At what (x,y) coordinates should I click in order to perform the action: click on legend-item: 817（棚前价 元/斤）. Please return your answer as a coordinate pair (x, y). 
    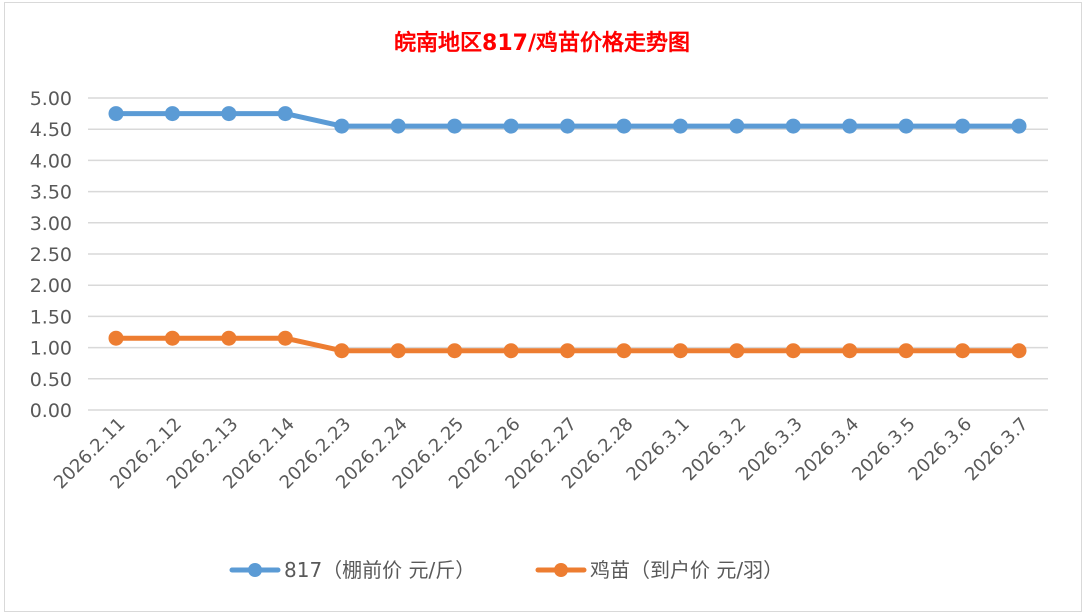
    Looking at the image, I should click on (352, 570).